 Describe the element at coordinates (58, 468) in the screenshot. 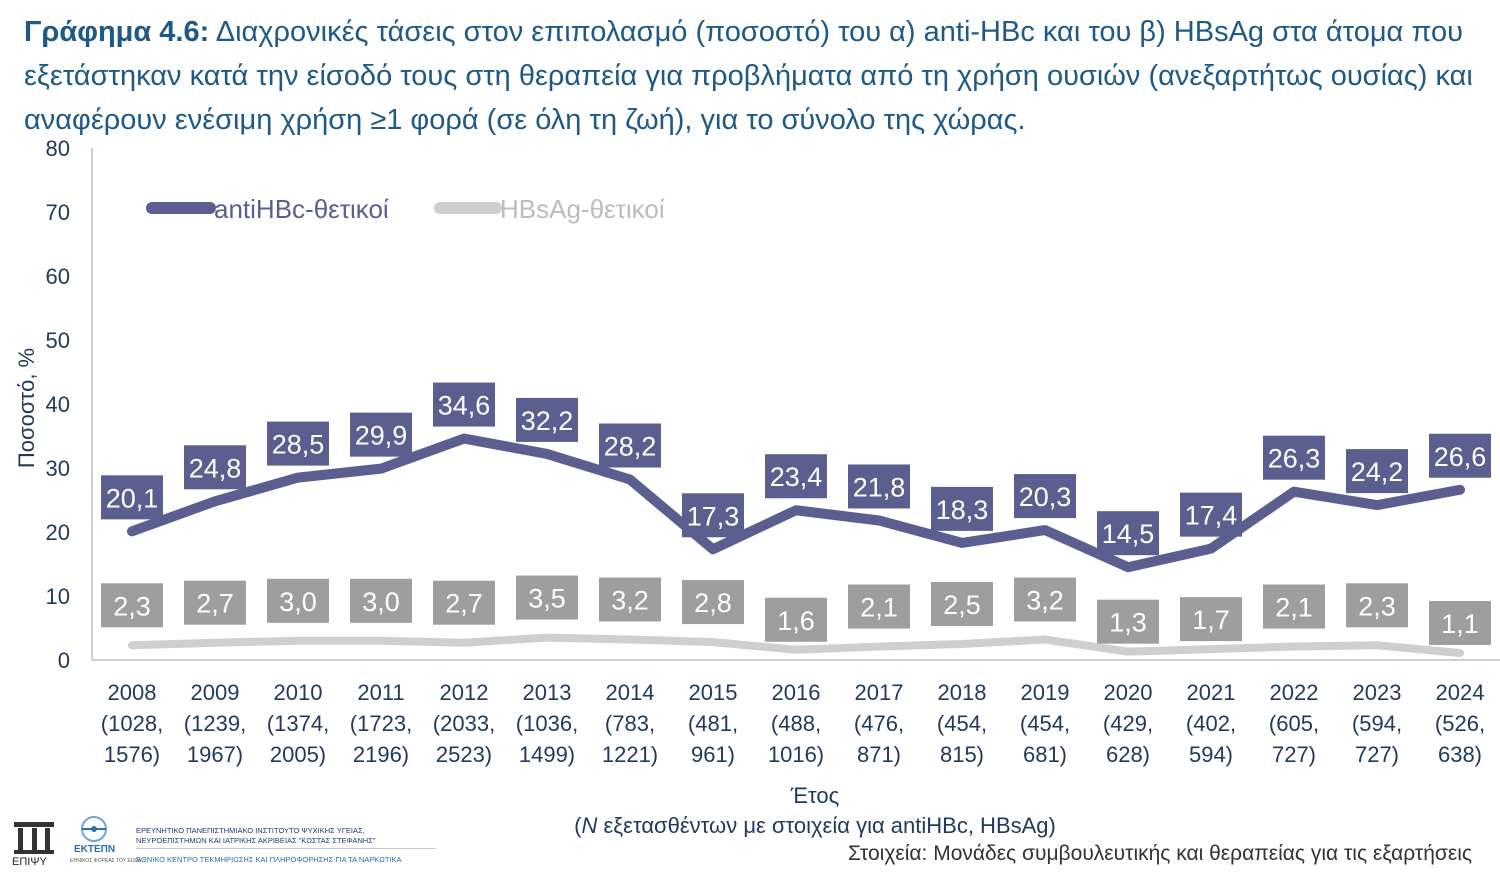

I see `y-tick-label: 30` at that location.